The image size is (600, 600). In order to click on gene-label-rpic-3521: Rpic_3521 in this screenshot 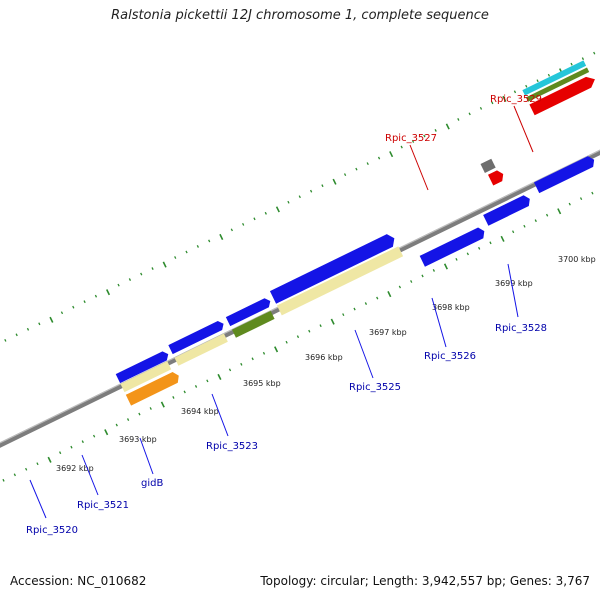, I will do `click(103, 505)`.